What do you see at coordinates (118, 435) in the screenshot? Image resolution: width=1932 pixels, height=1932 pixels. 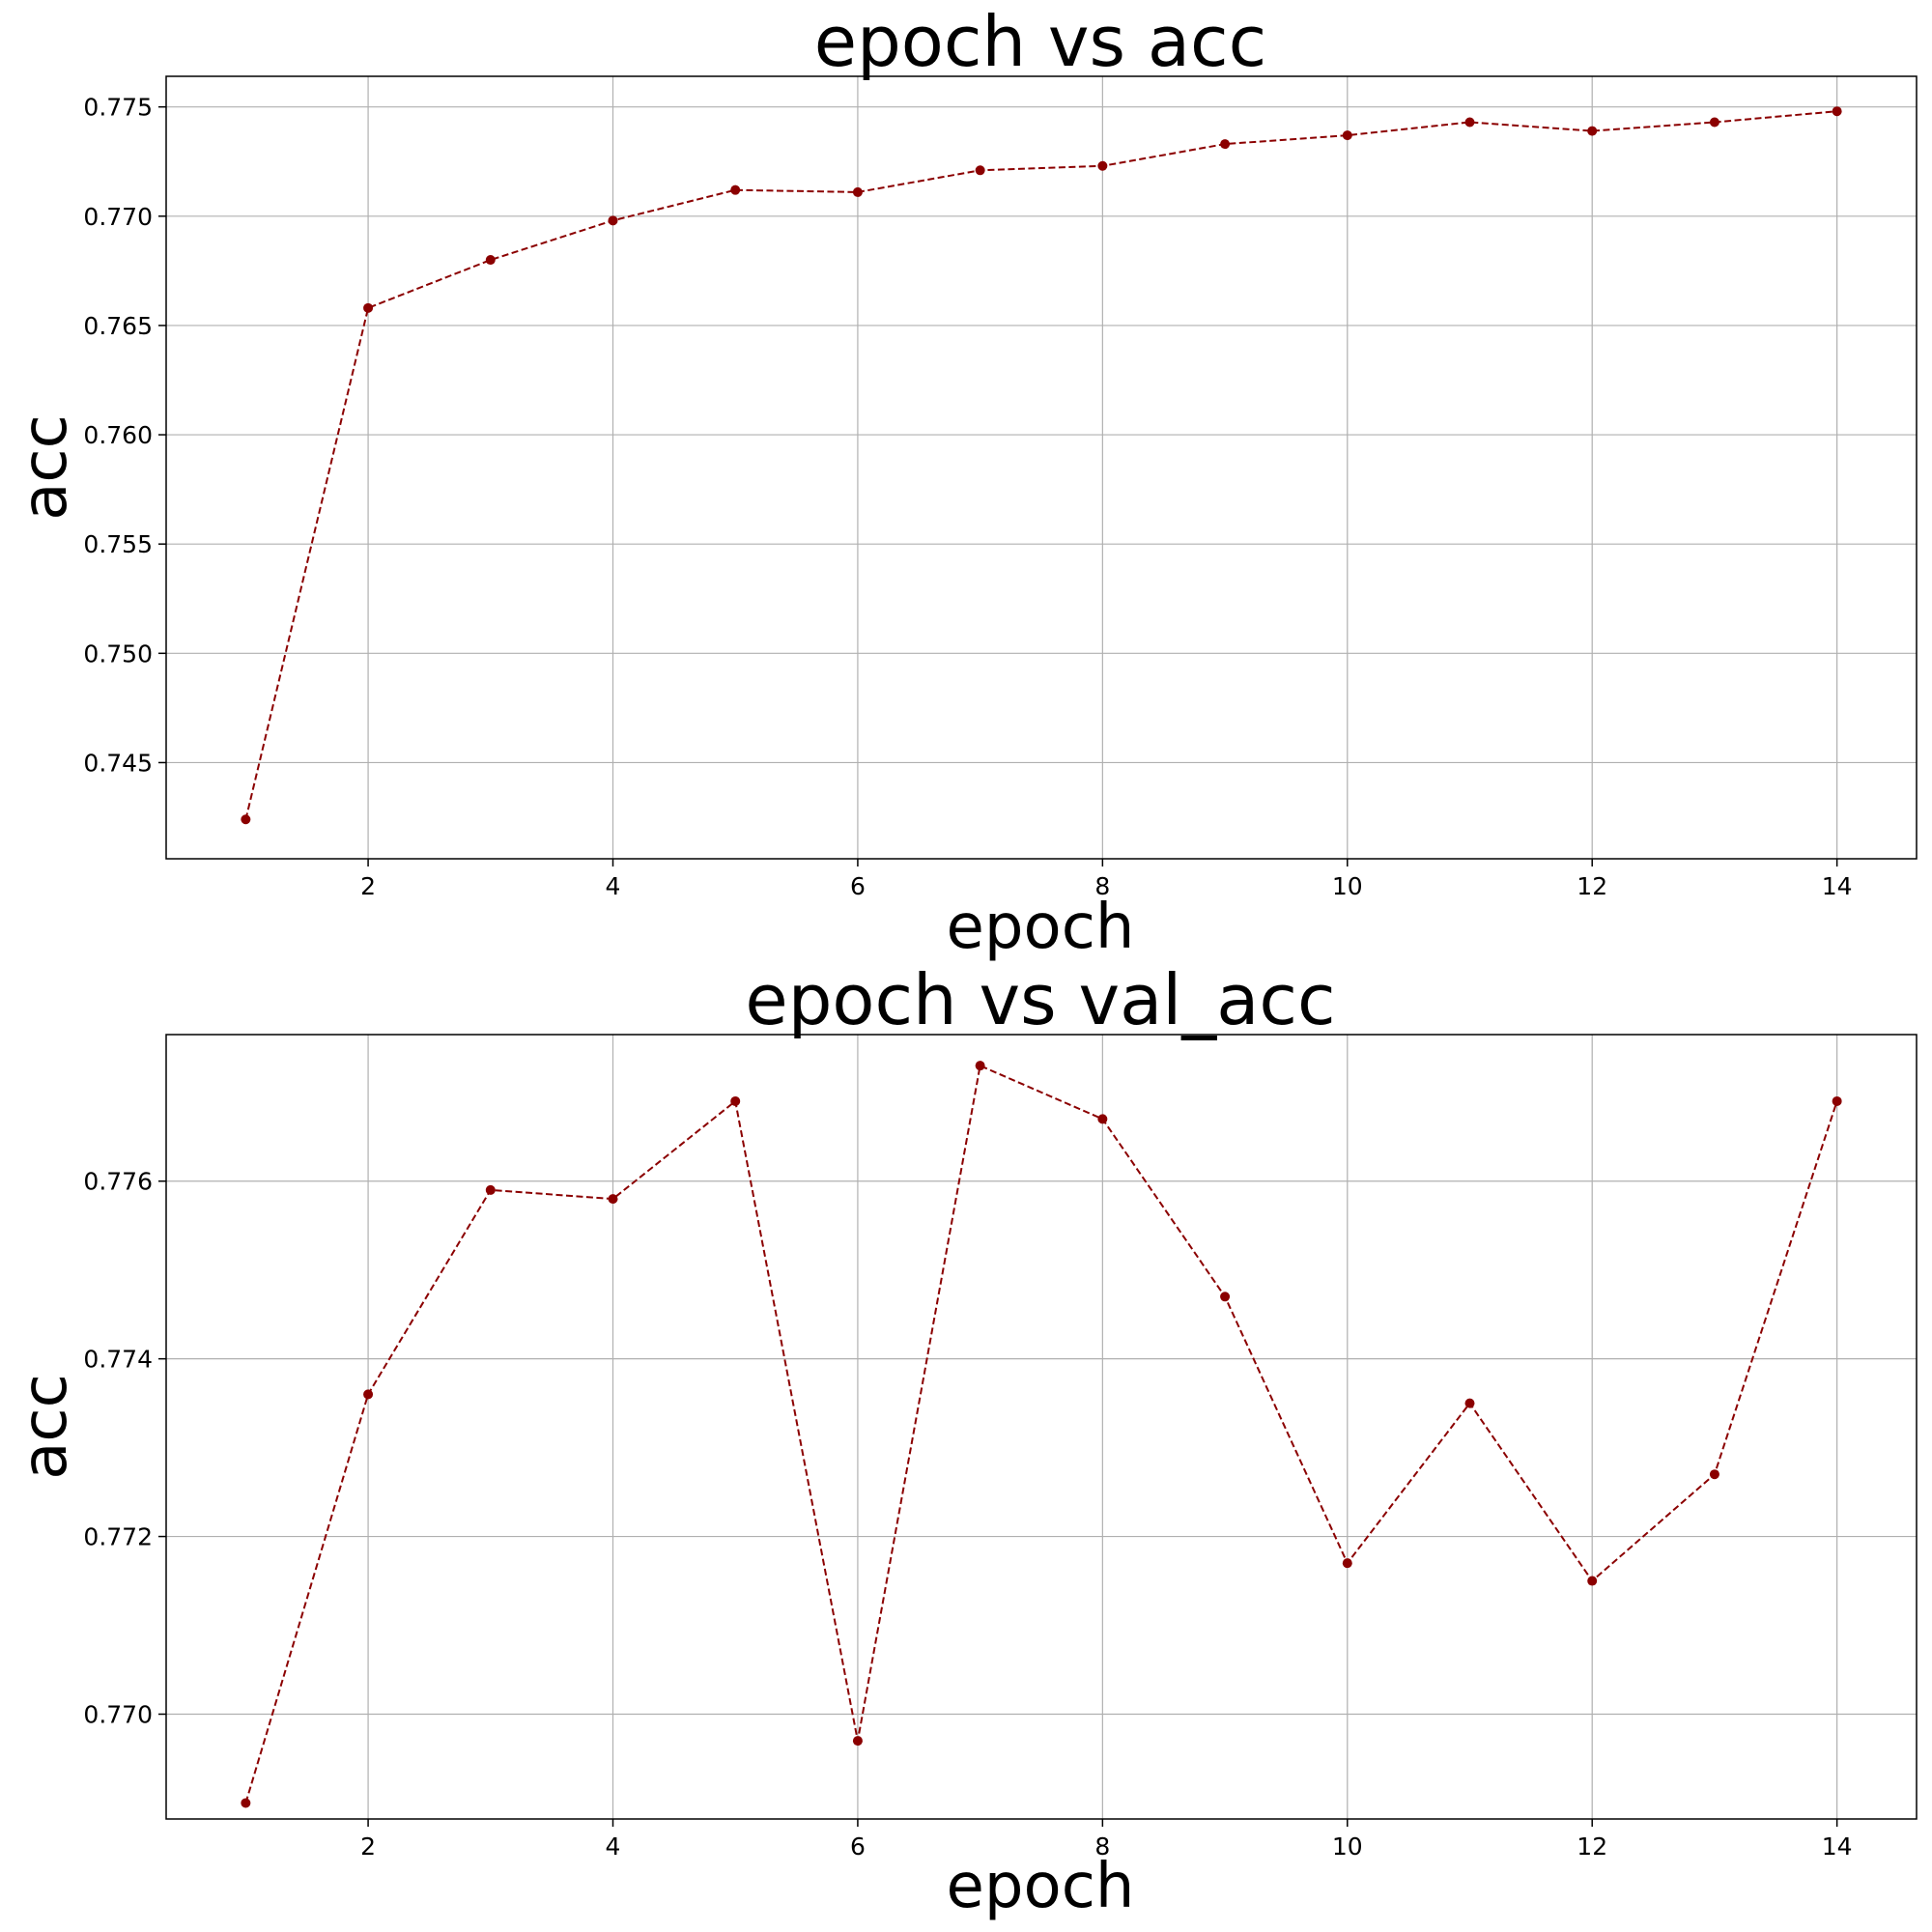 I see `chart-1-y-tick-label: 0.760` at bounding box center [118, 435].